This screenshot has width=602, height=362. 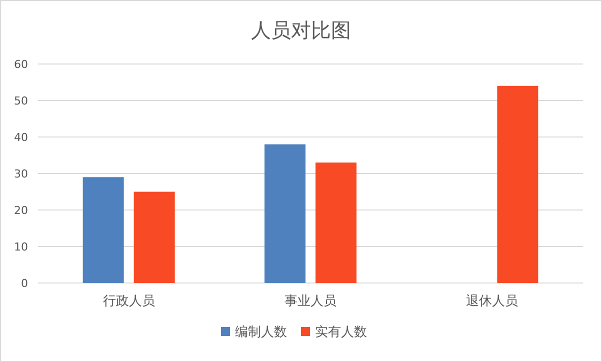 What do you see at coordinates (261, 332) in the screenshot?
I see `legend-label: 编制人数` at bounding box center [261, 332].